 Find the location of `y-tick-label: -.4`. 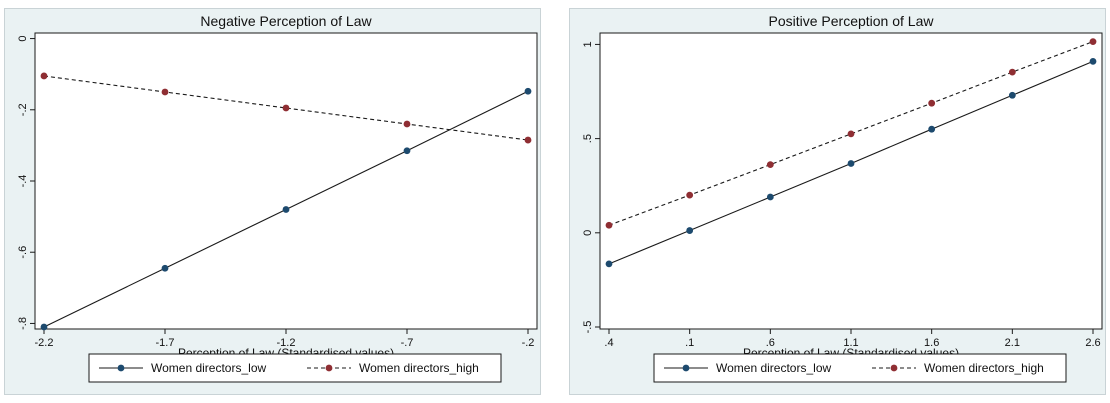

y-tick-label: -.4 is located at coordinates (23, 181).